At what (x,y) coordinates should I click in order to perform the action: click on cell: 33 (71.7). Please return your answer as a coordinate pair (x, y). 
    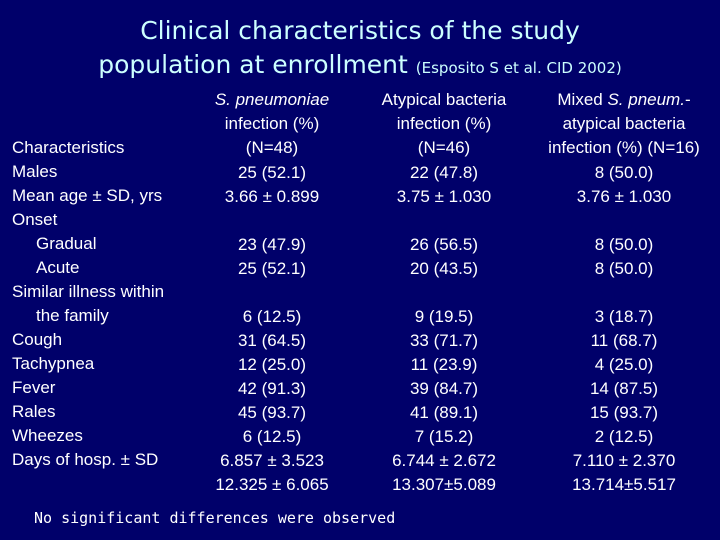
    Looking at the image, I should click on (444, 340).